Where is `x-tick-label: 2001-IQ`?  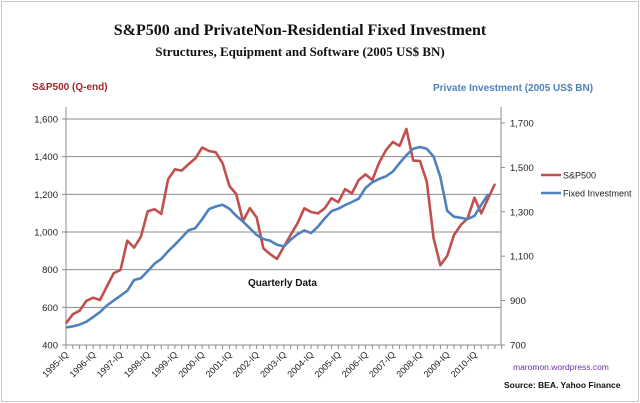
x-tick-label: 2001-IQ is located at coordinates (219, 364).